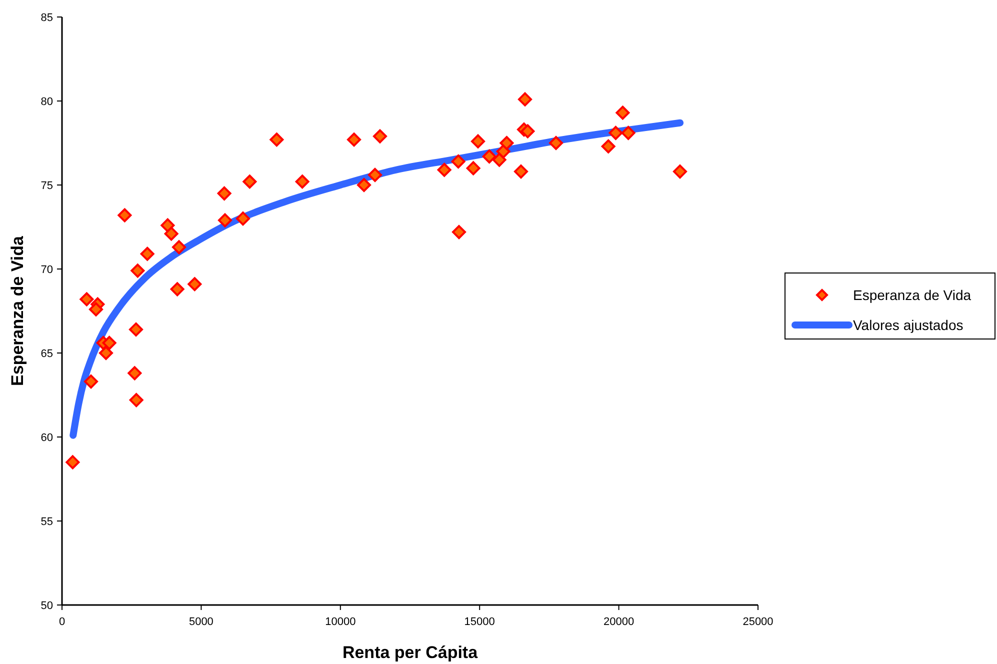 This screenshot has width=997, height=664. I want to click on y-tick-label: 80, so click(46, 102).